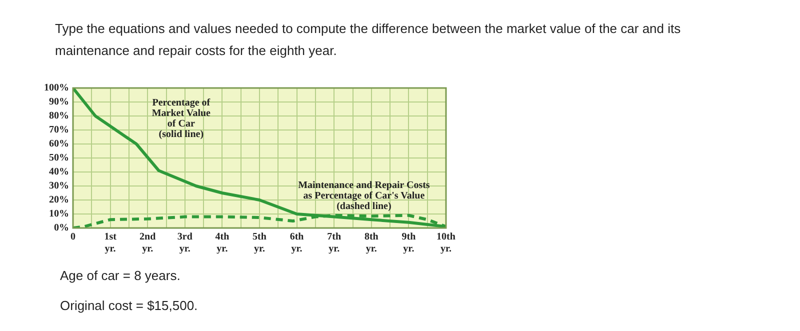 The width and height of the screenshot is (800, 331). I want to click on chart-title: Type the equations and values needed to compute the difference between the market value of the car and its maintenance and repair costs for the eighth year., so click(368, 40).